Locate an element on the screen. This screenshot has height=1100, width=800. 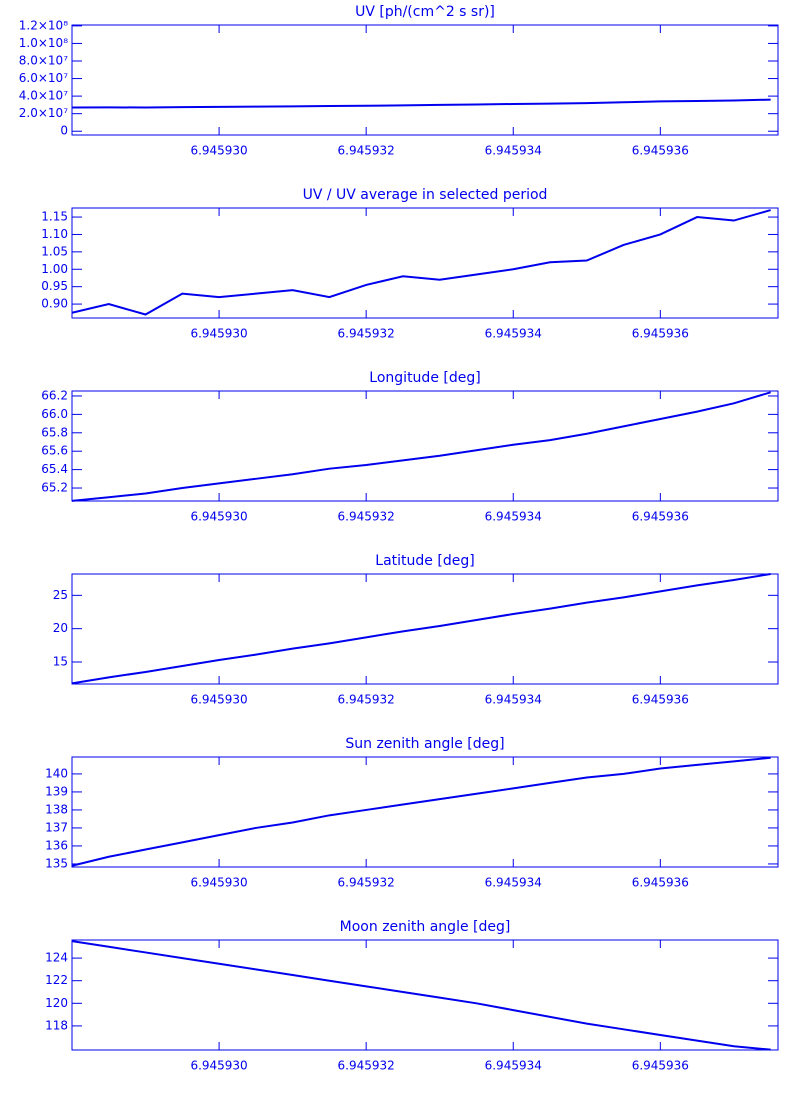
y-tick-label: 140 is located at coordinates (56, 773).